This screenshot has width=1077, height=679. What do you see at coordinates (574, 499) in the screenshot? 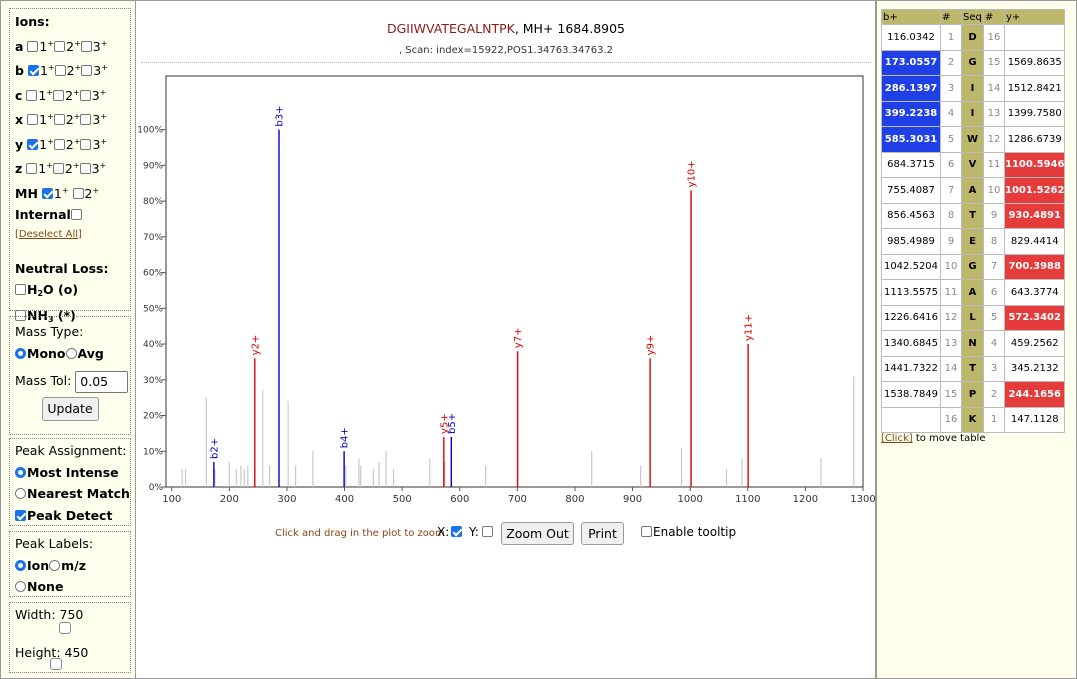
I see `x-tick-label: 800` at bounding box center [574, 499].